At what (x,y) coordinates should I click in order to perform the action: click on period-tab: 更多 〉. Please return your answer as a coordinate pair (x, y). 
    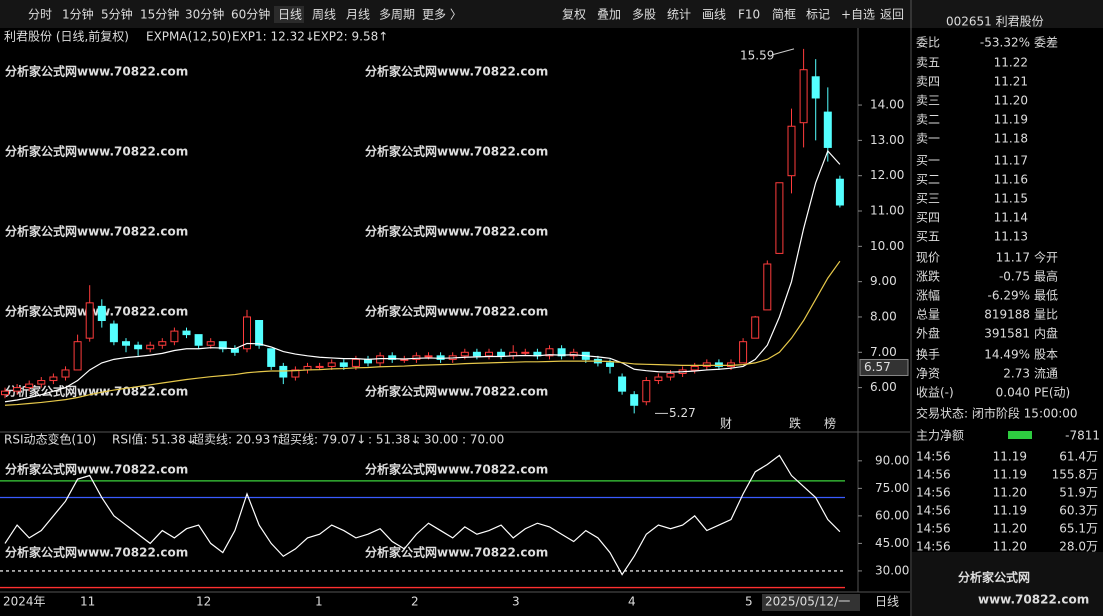
    Looking at the image, I should click on (442, 15).